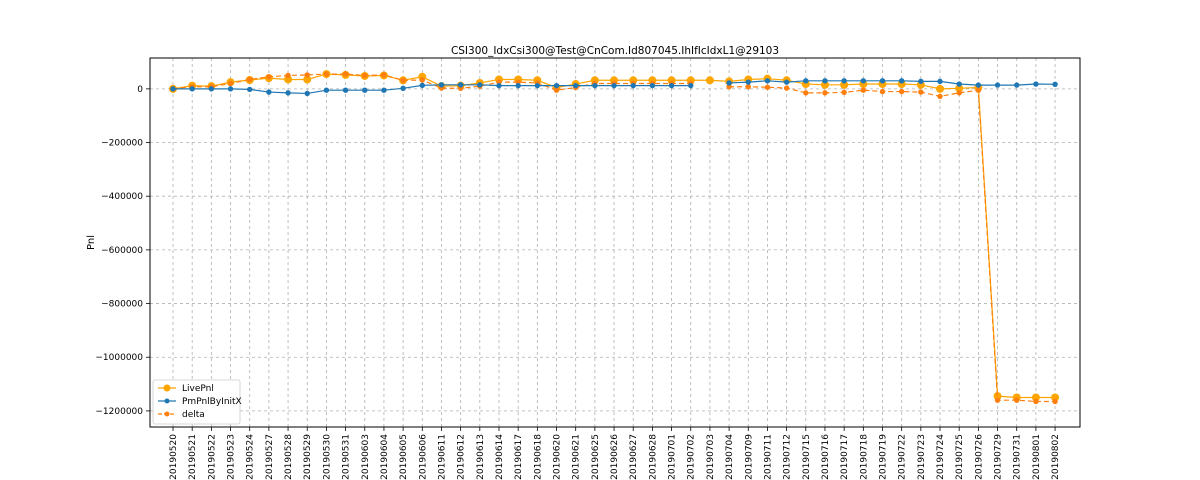  Describe the element at coordinates (692, 457) in the screenshot. I see `x-tick-label: 20190702` at that location.